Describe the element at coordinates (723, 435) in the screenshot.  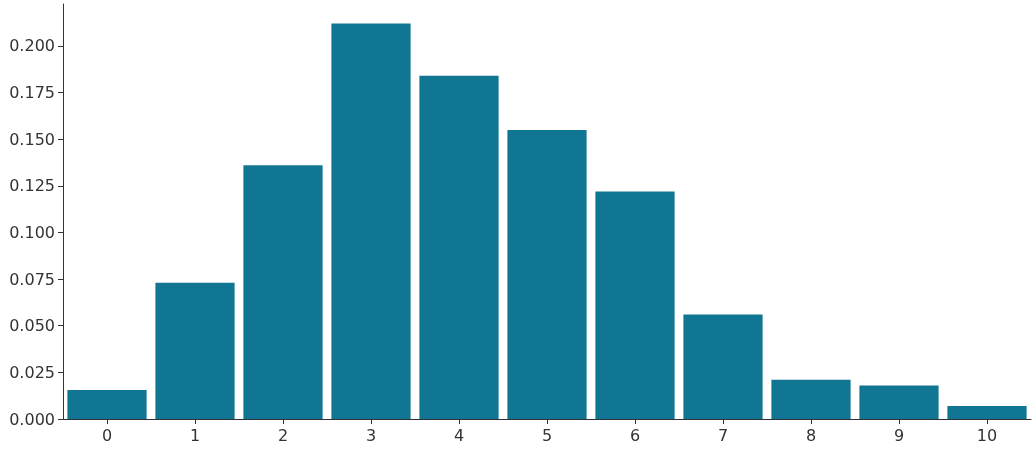
I see `x-tick-label: 7` at that location.